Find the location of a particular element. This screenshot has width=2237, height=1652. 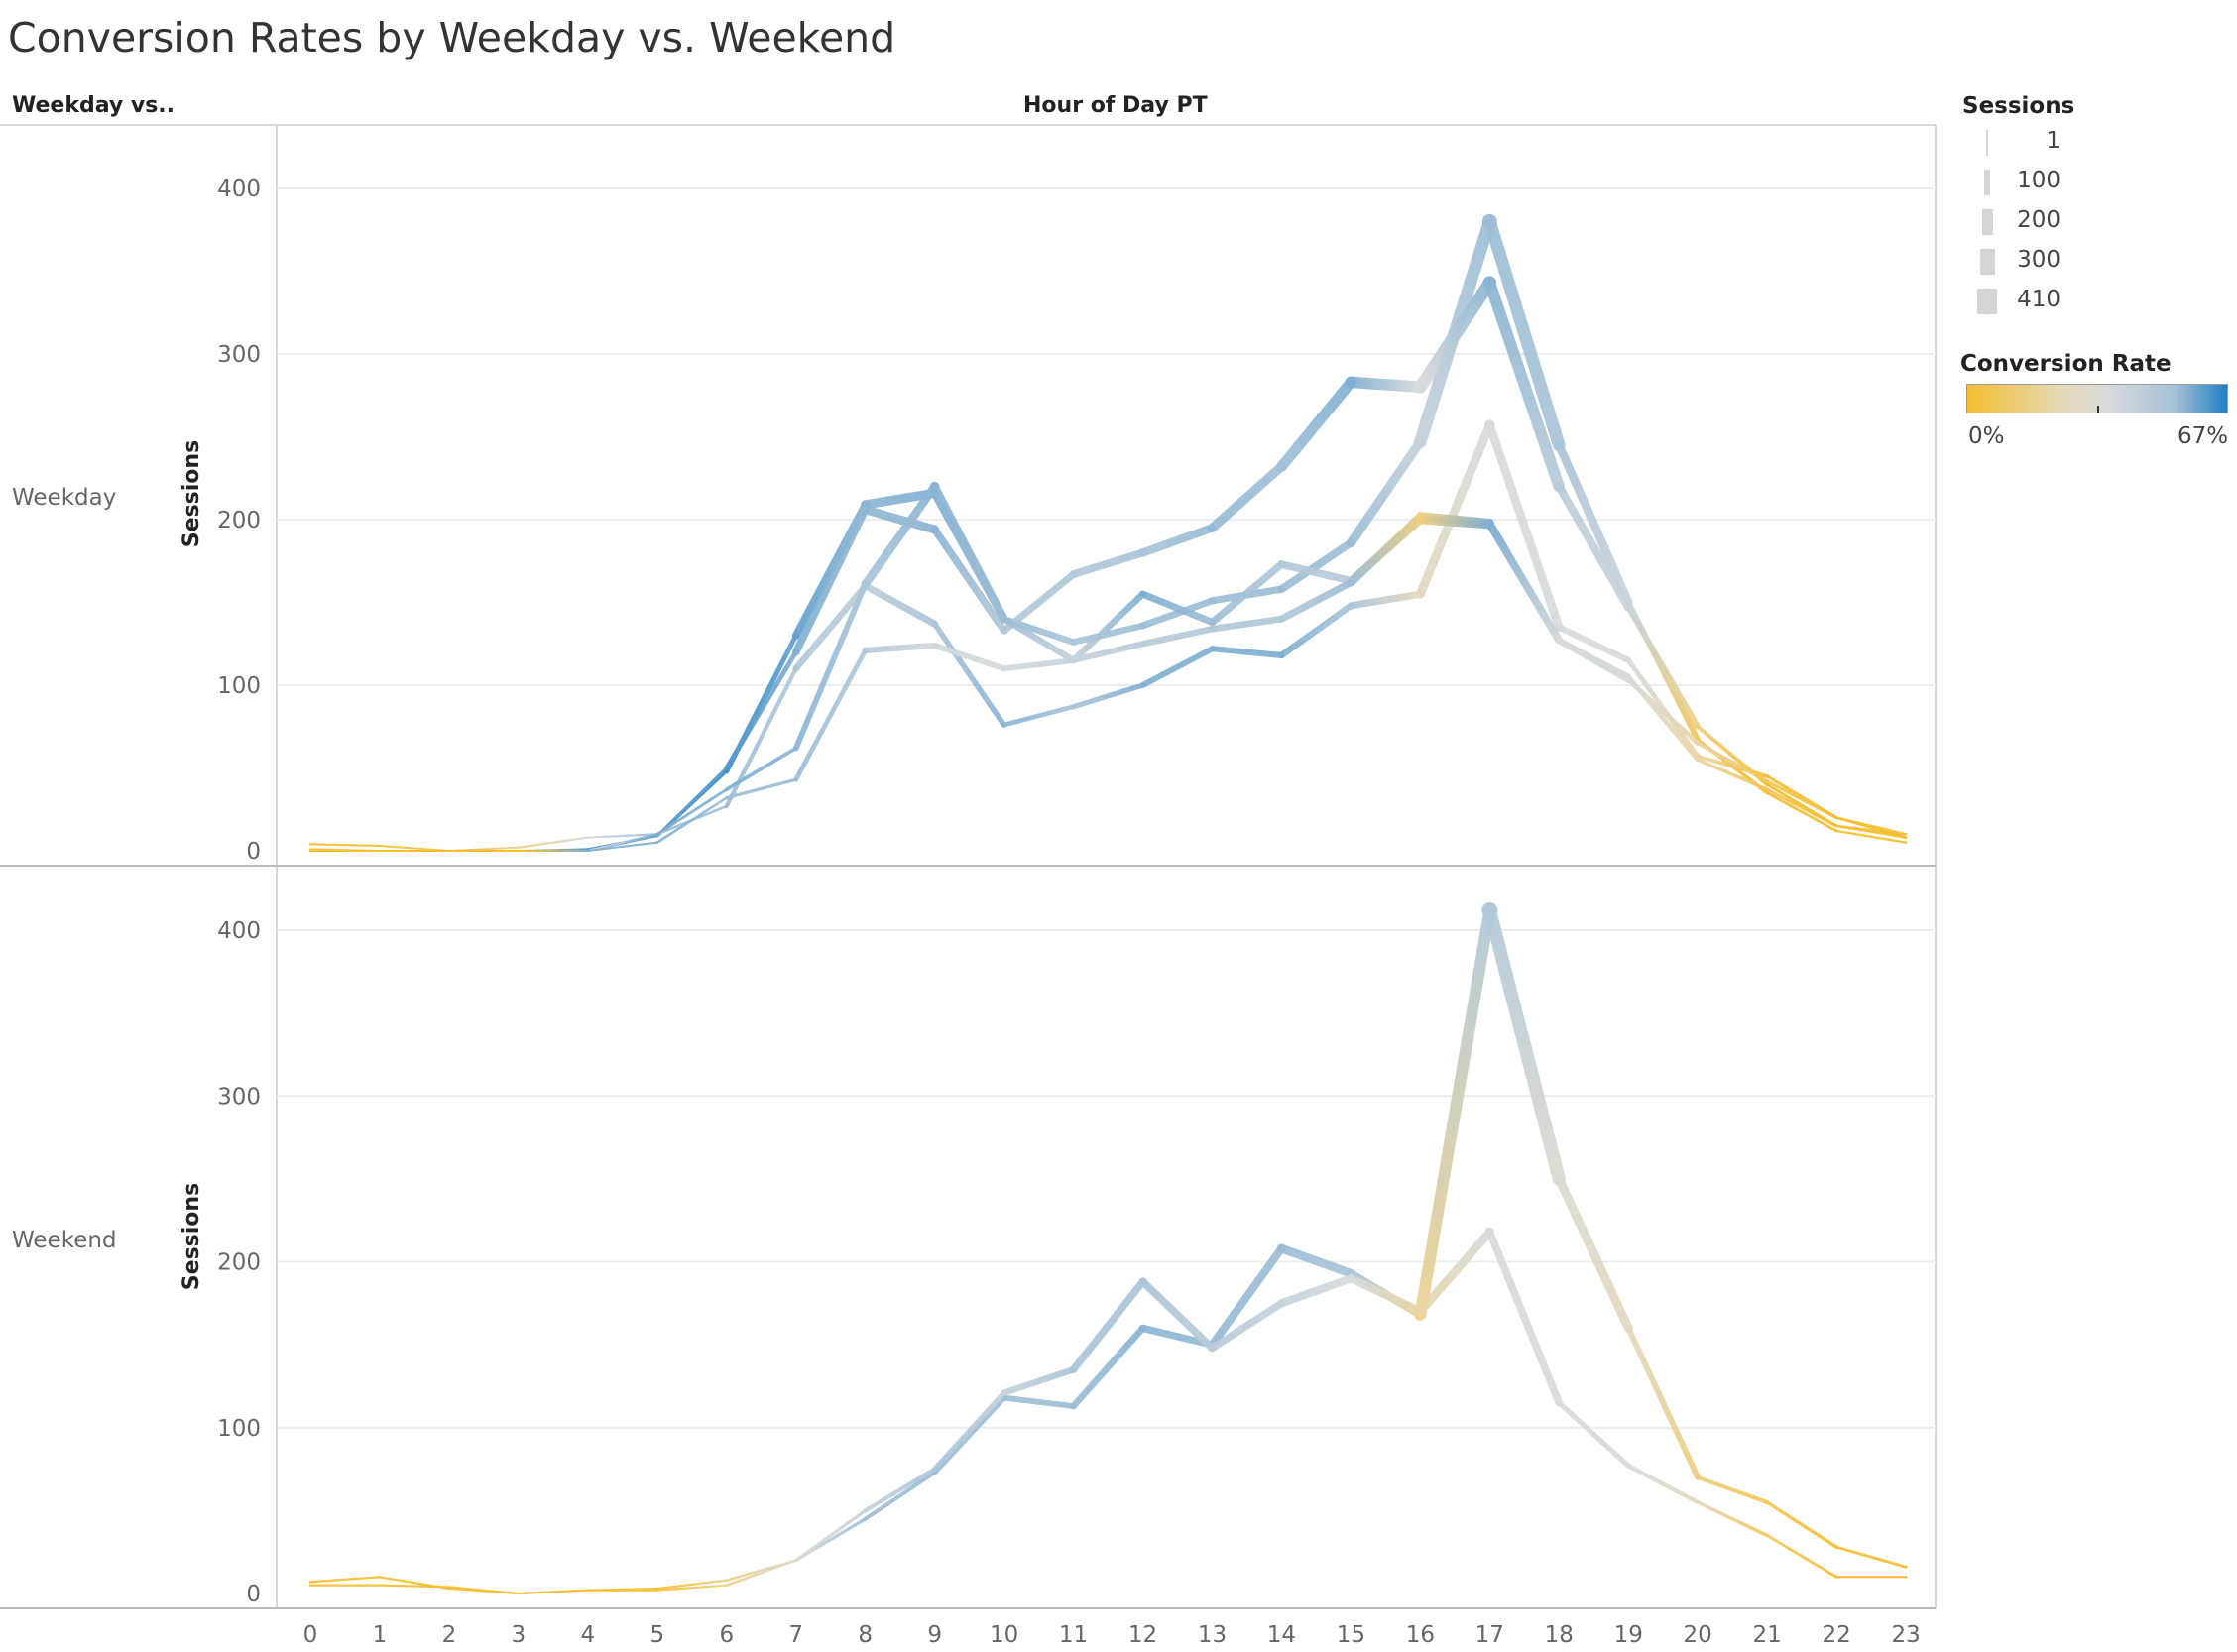

size-legend-title: Sessions is located at coordinates (2019, 106).